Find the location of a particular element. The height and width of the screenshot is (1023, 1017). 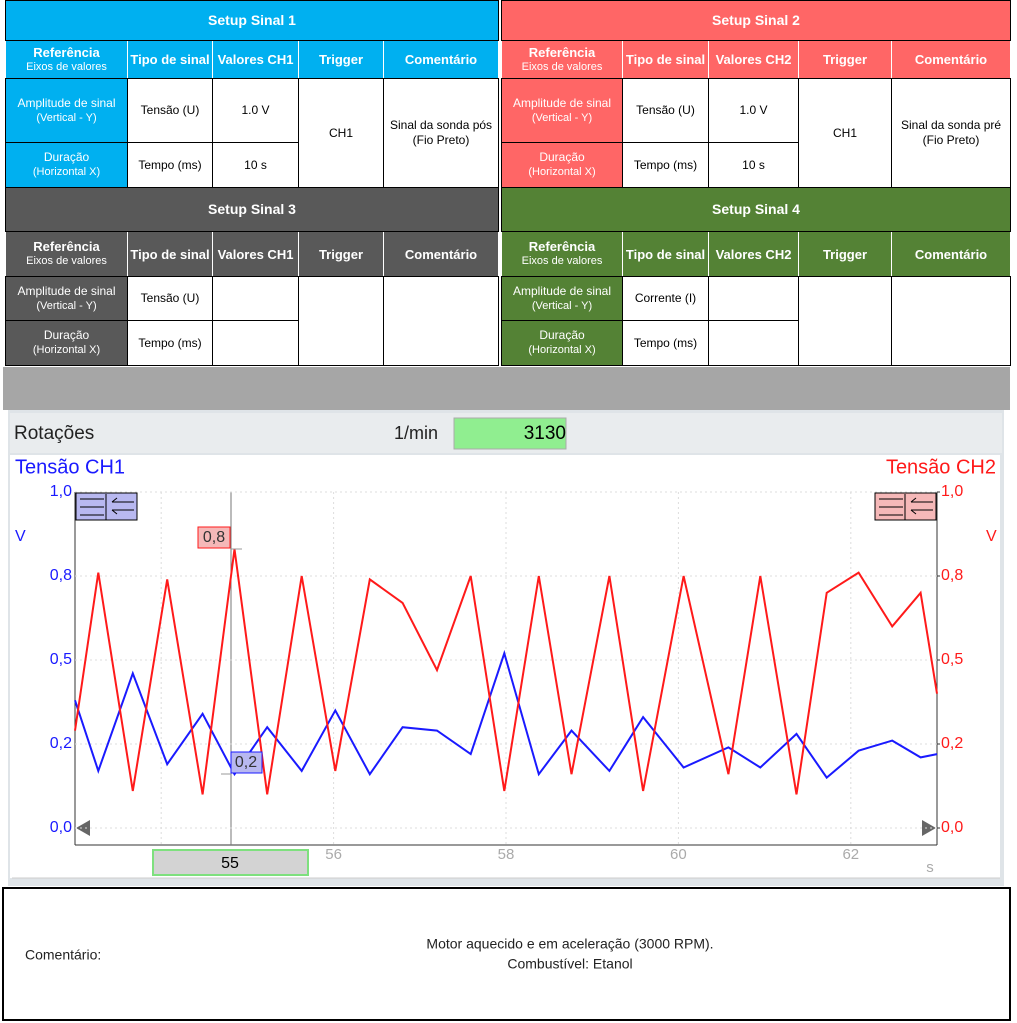

setup-title: Setup Sinal 1 is located at coordinates (252, 20).